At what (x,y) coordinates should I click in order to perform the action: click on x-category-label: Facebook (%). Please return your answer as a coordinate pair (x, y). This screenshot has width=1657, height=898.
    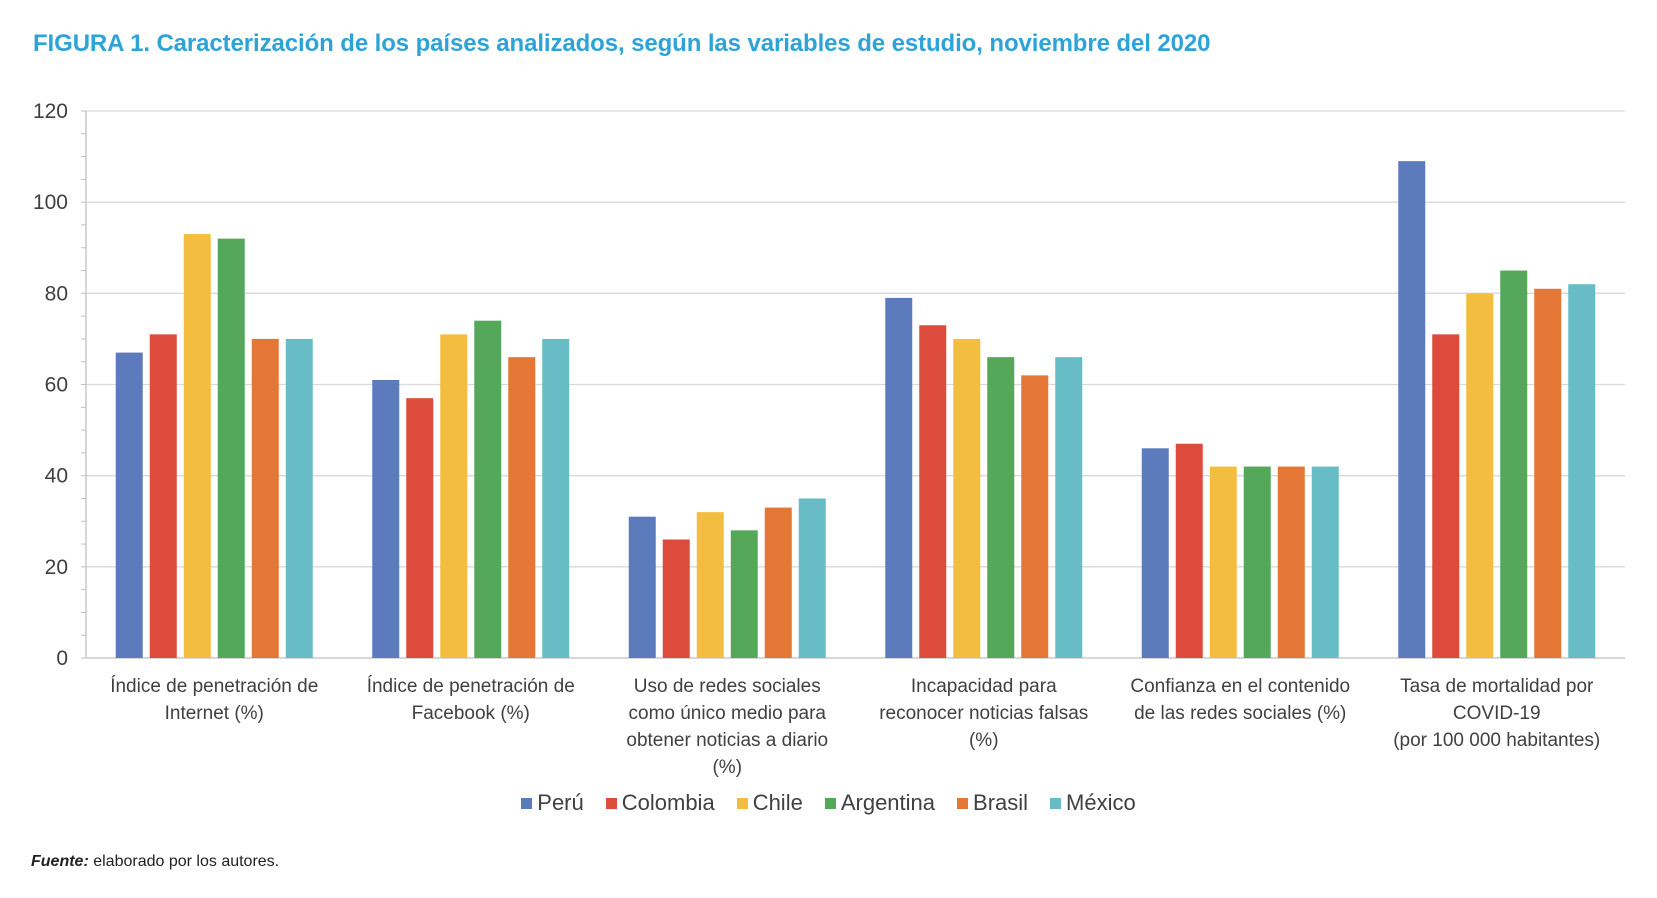
    Looking at the image, I should click on (471, 713).